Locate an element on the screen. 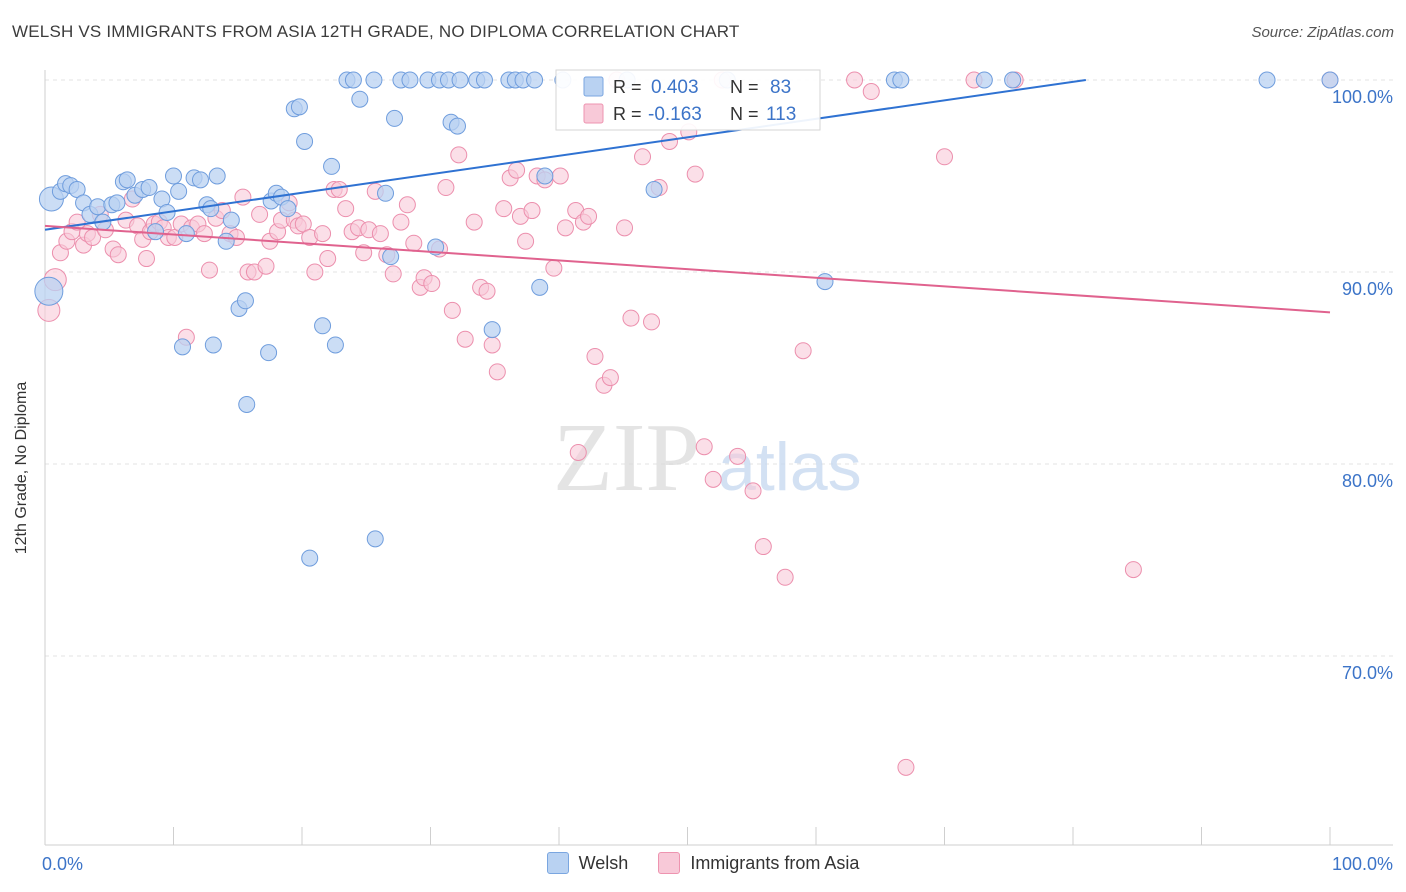 The width and height of the screenshot is (1406, 892). watermark-atlas: atlas is located at coordinates (790, 467).